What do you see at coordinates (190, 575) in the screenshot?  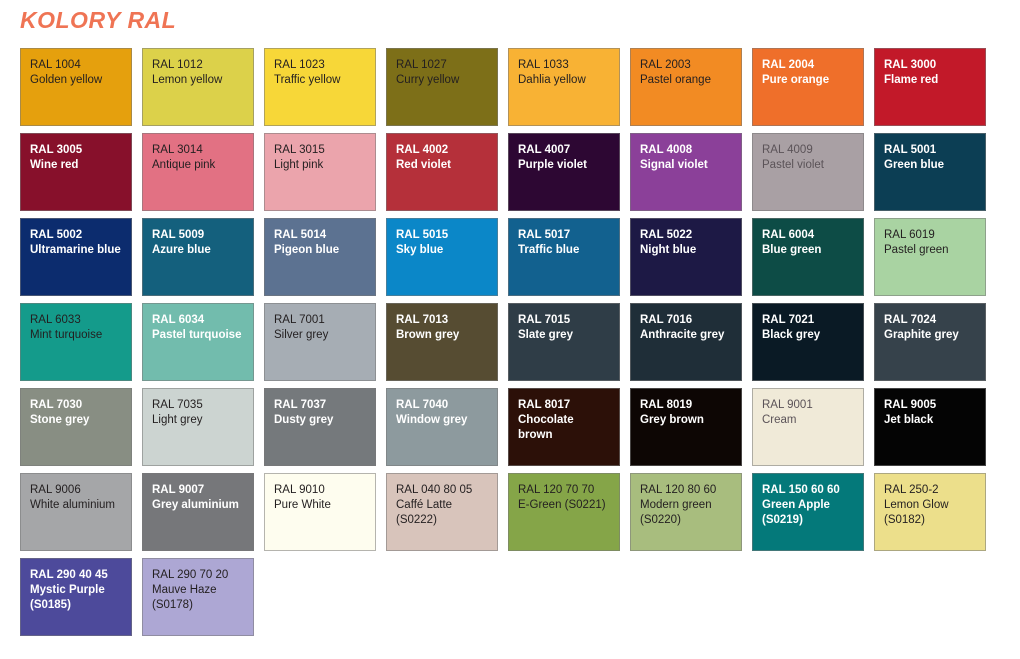 I see `swatch-code: RAL 290 70 20` at bounding box center [190, 575].